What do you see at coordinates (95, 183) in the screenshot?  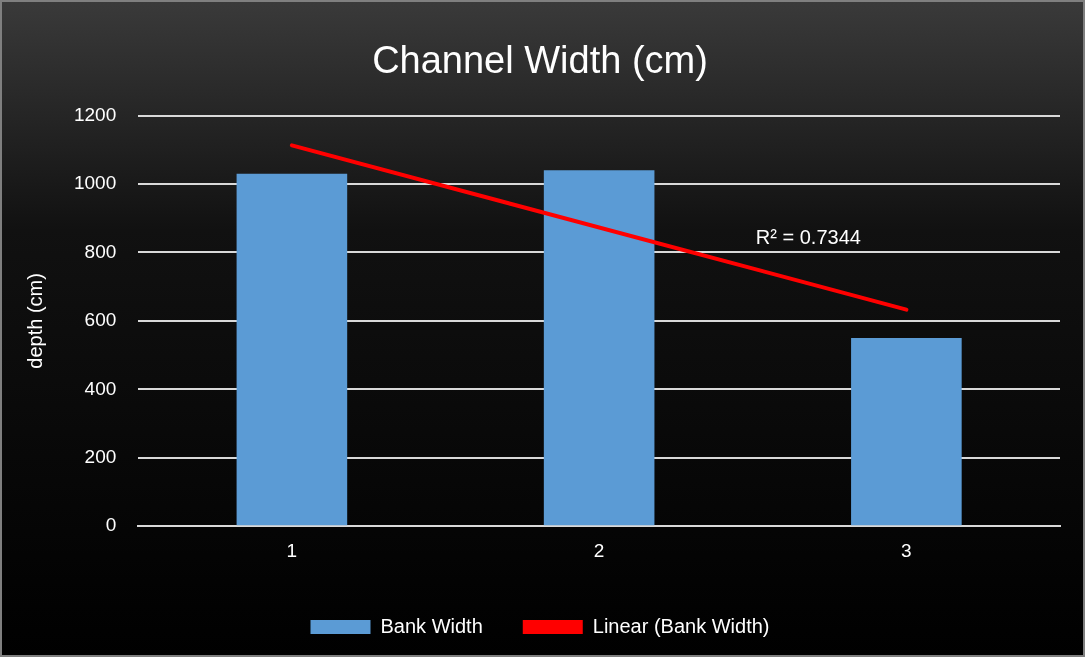 I see `y-tick-label: 1000` at bounding box center [95, 183].